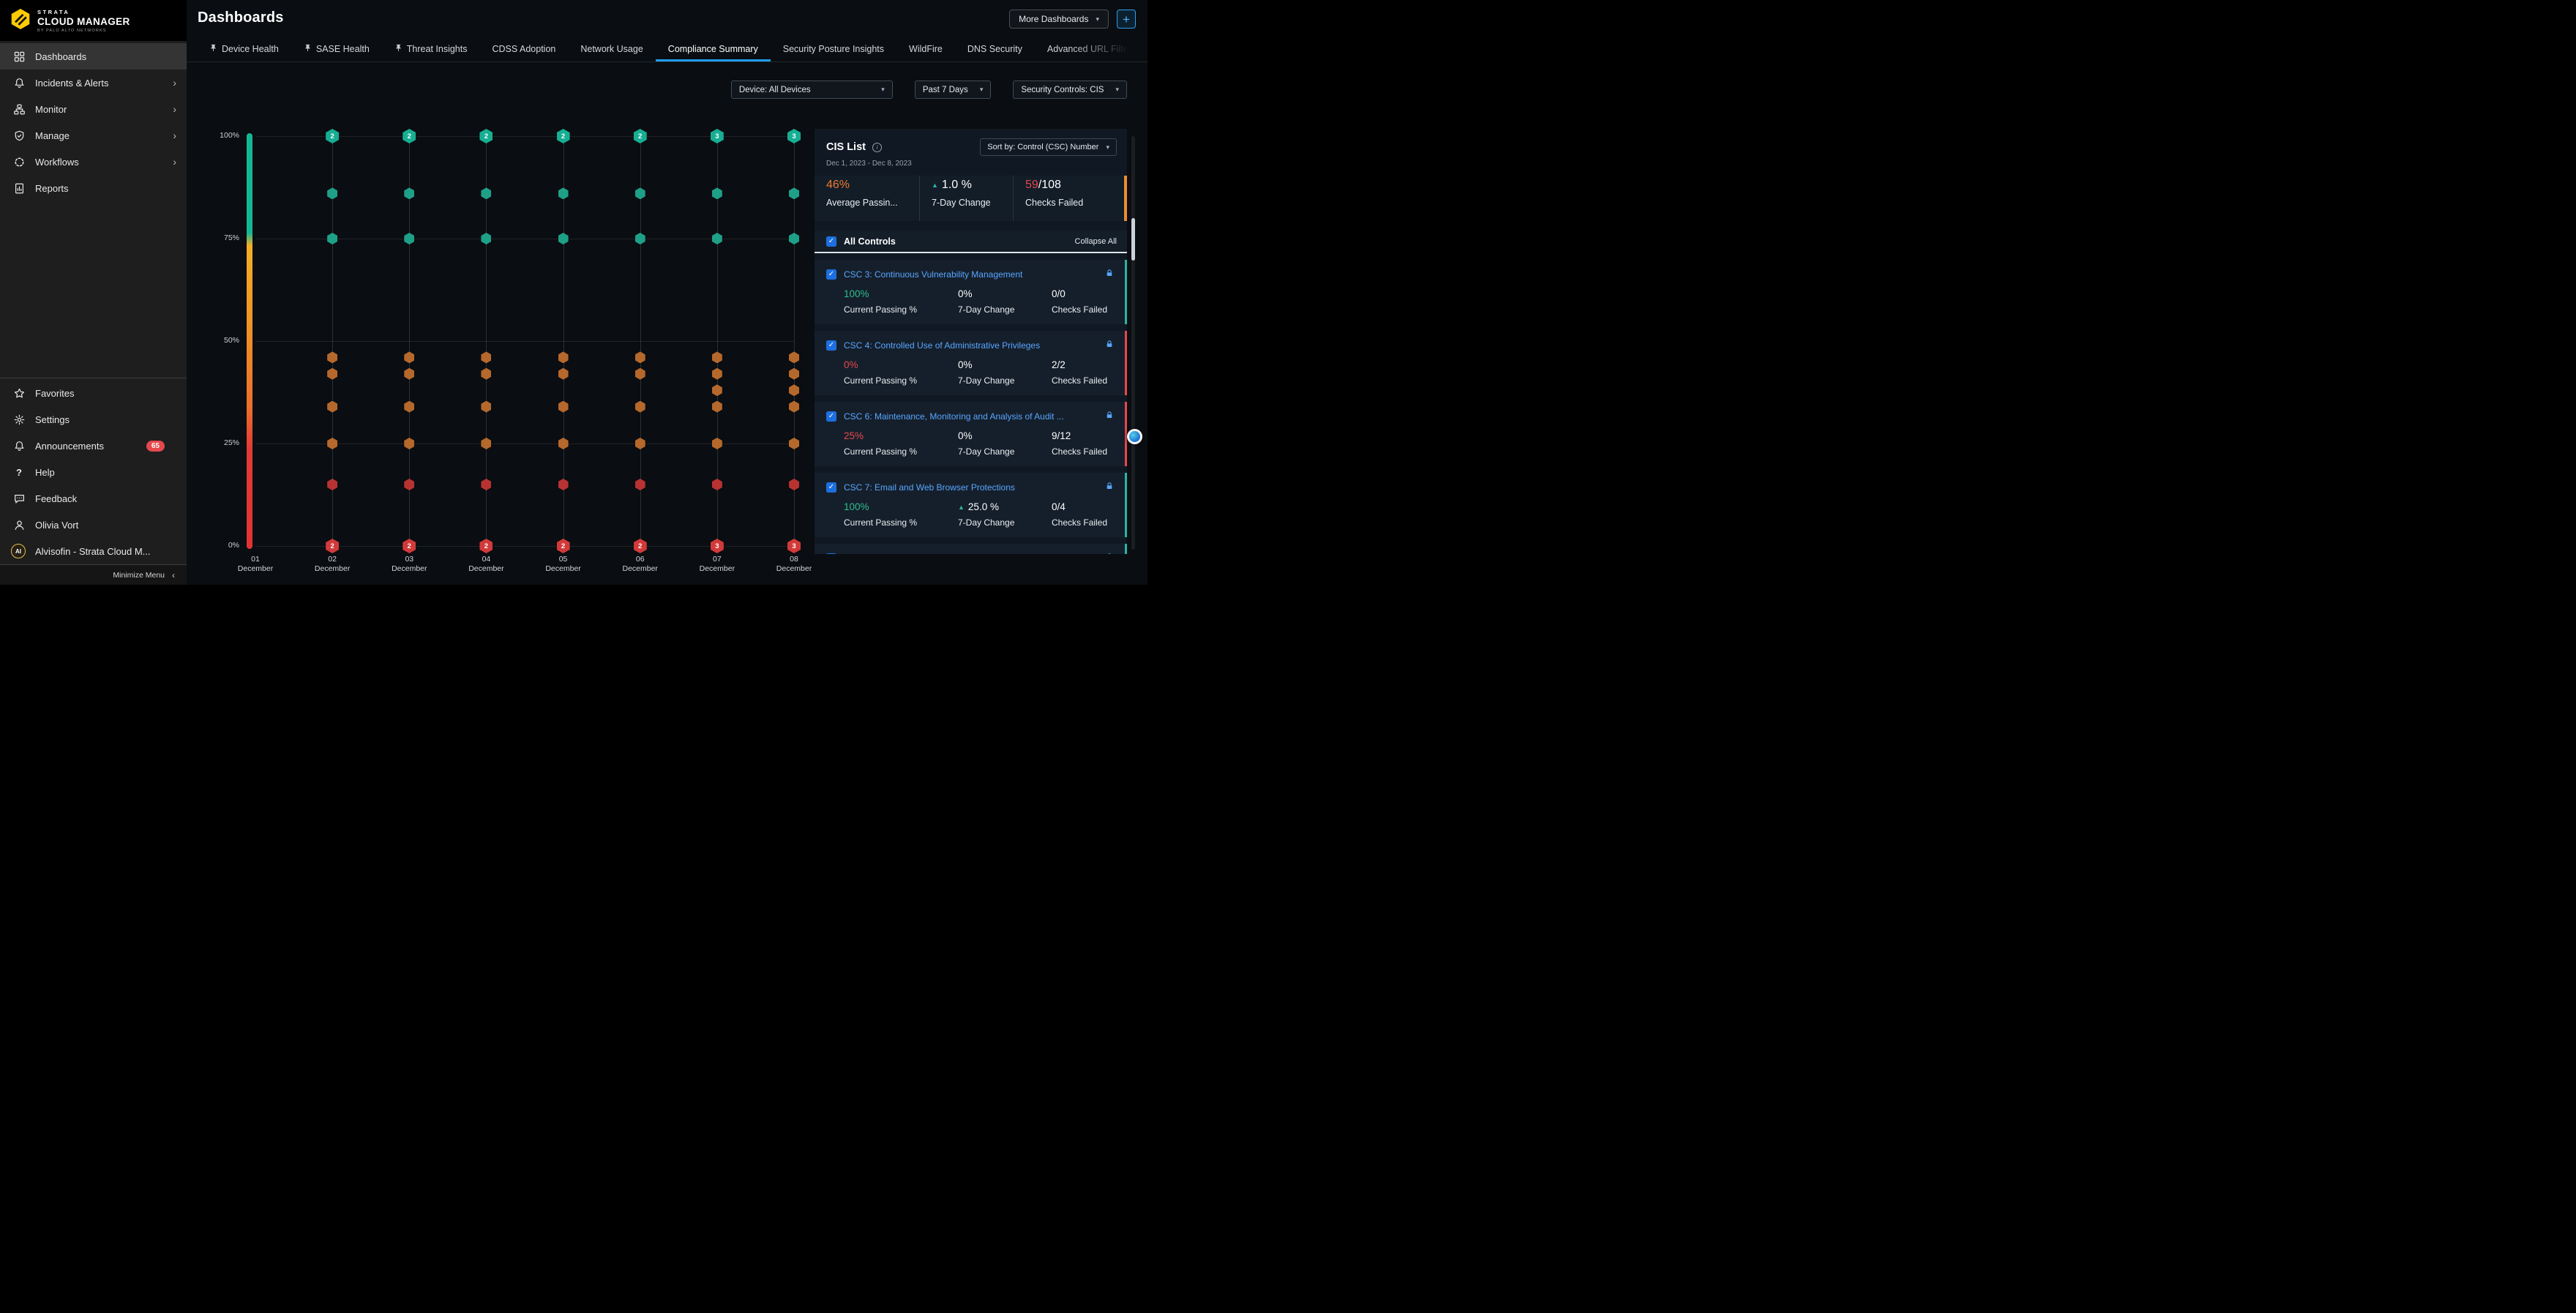 This screenshot has height=1313, width=2576. What do you see at coordinates (93, 109) in the screenshot?
I see `sidebar-item-monitor: Monitor ›` at bounding box center [93, 109].